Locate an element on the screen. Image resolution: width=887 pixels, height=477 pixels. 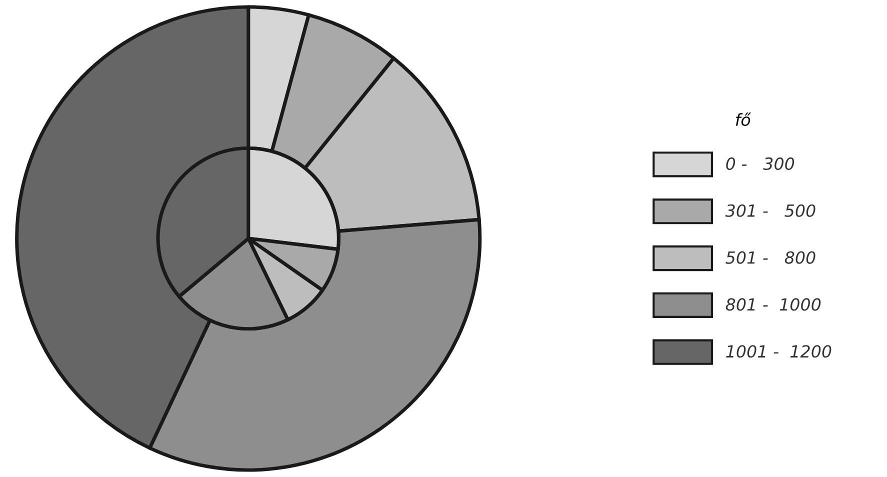
legend-label: 1001 - 1200 is located at coordinates (779, 351).